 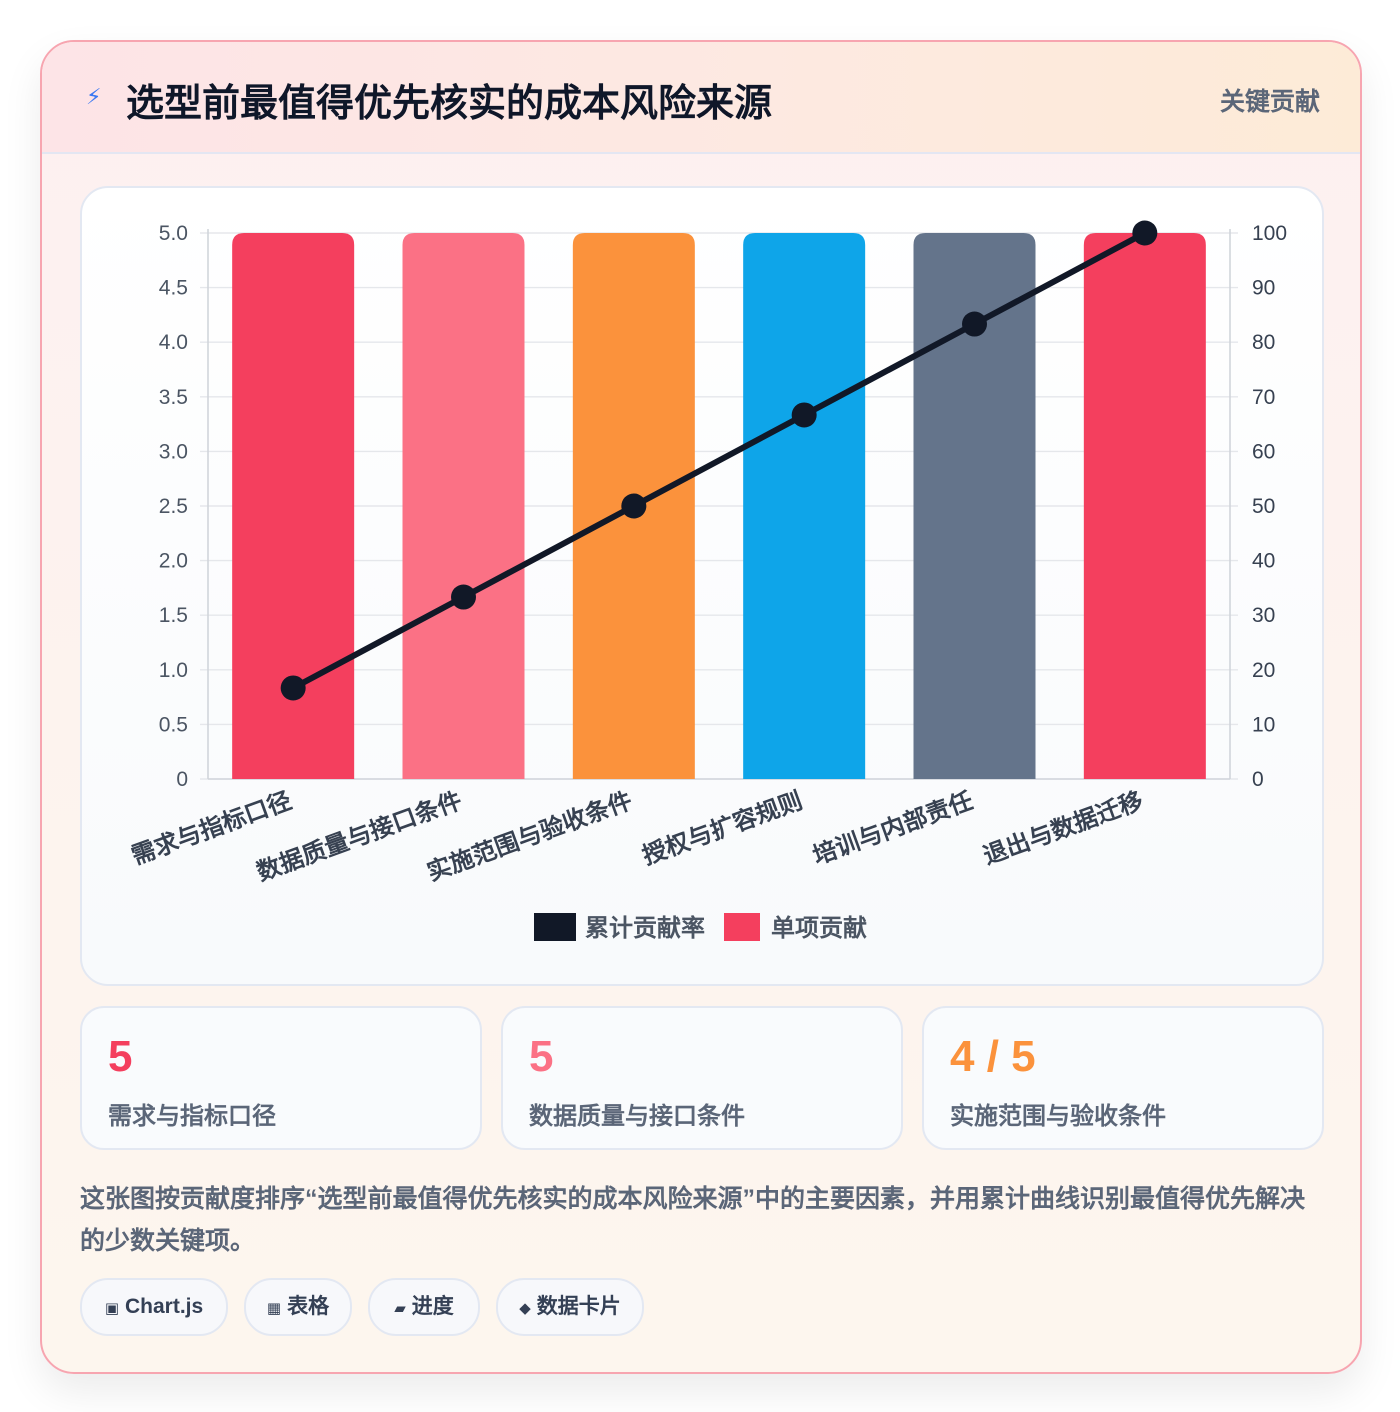 I want to click on y-tick-right: 10, so click(x=1263, y=724).